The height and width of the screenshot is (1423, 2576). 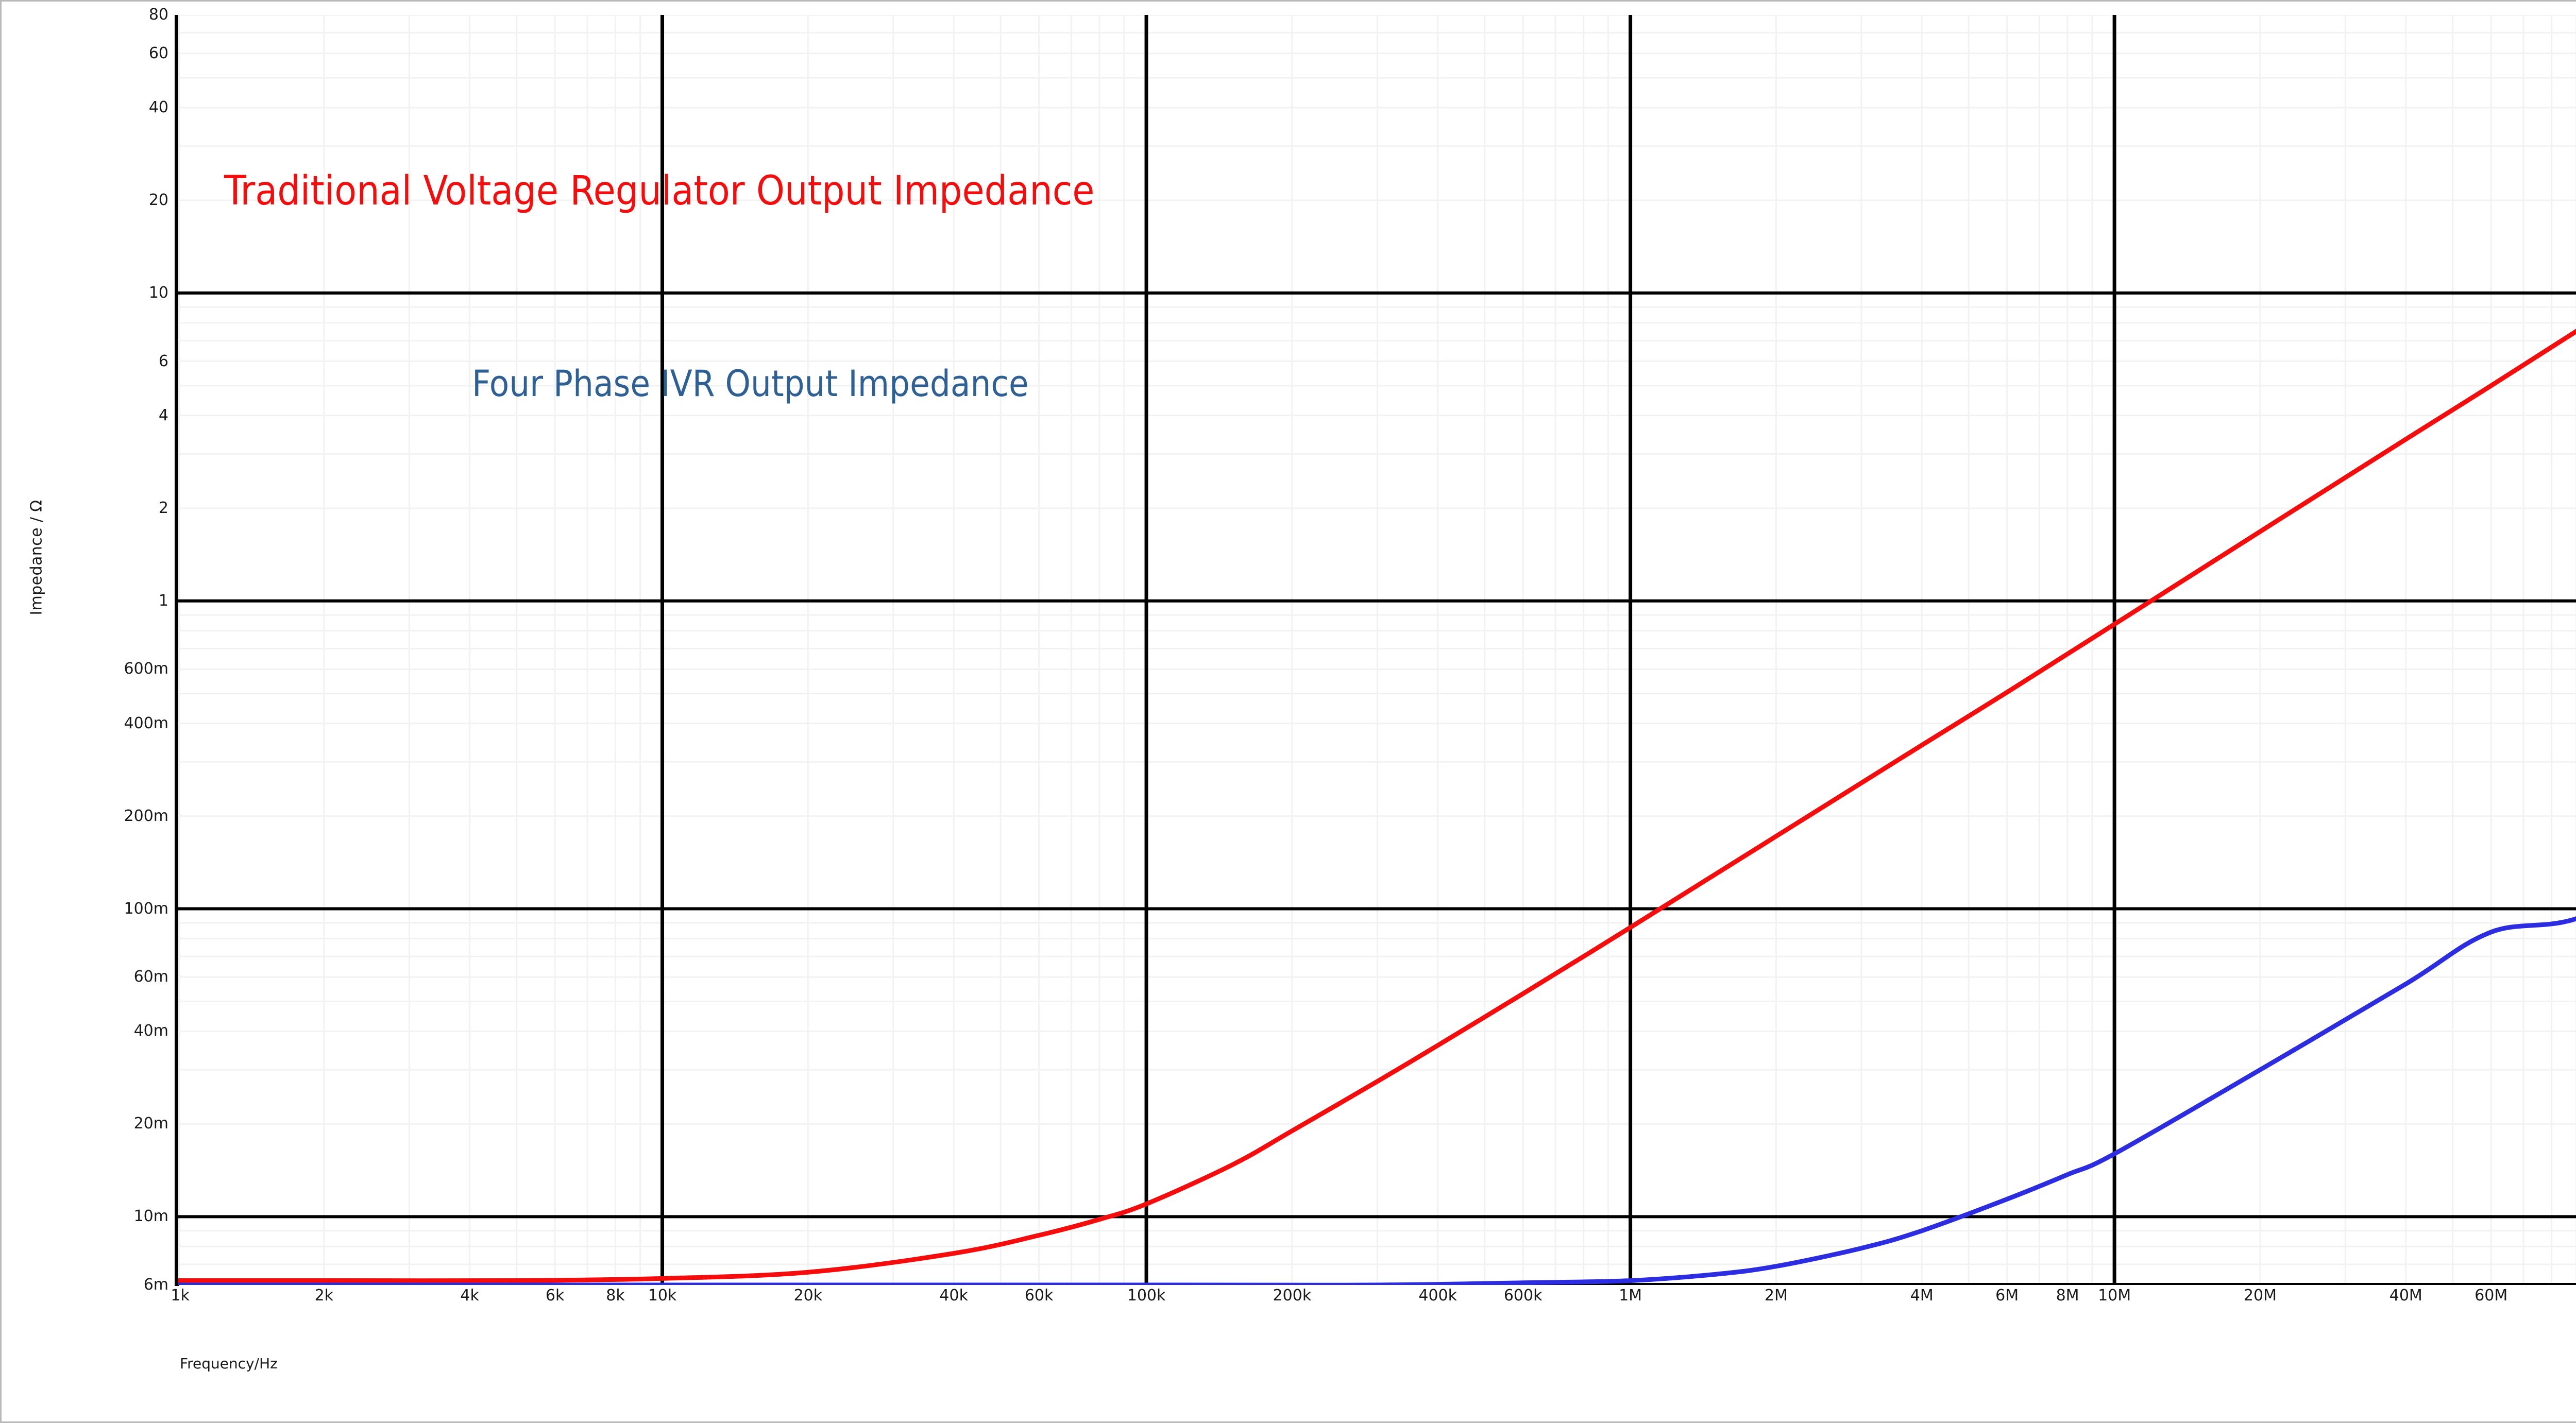 What do you see at coordinates (150, 1216) in the screenshot?
I see `y-tick-label: 10m` at bounding box center [150, 1216].